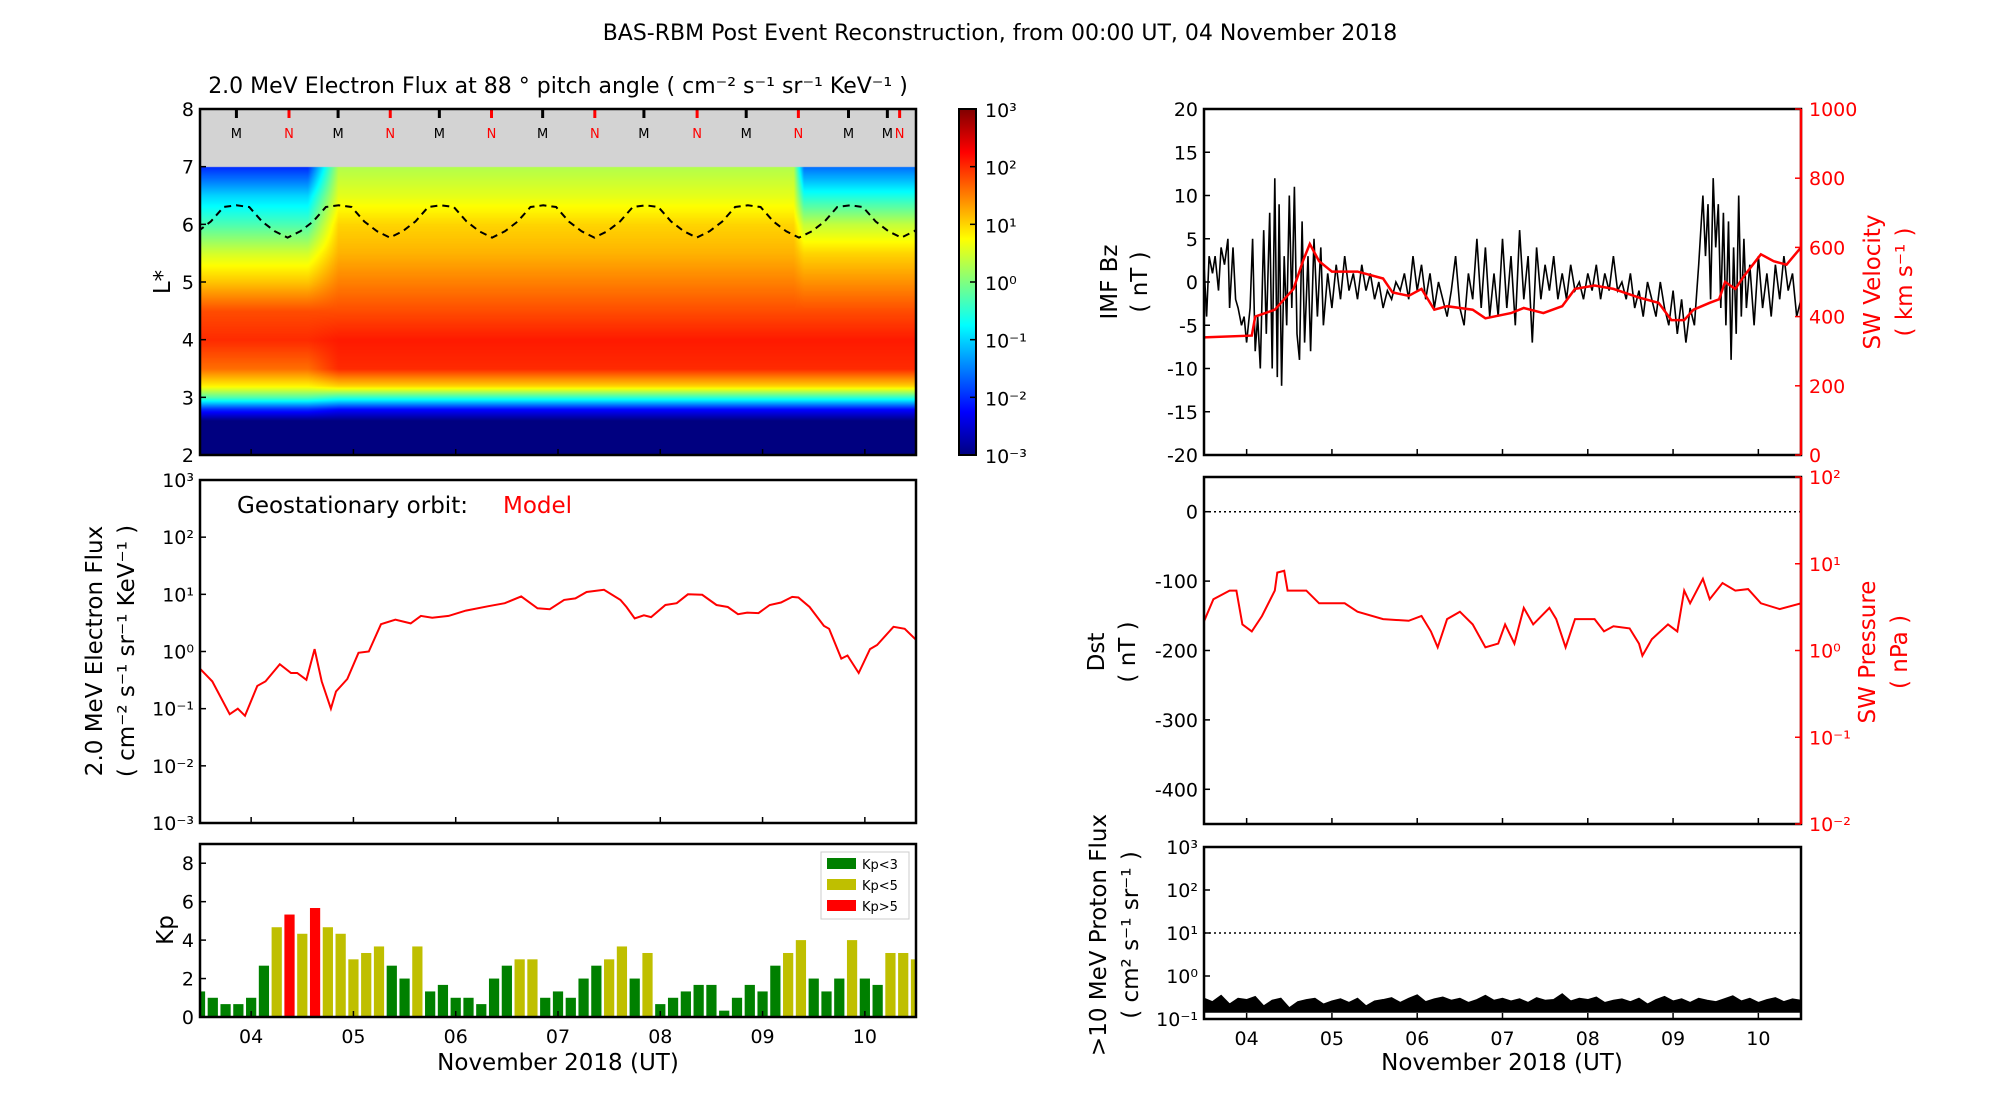 This screenshot has height=1100, width=2000. I want to click on geo-flux-ytick-label: 10⁻¹, so click(173, 710).